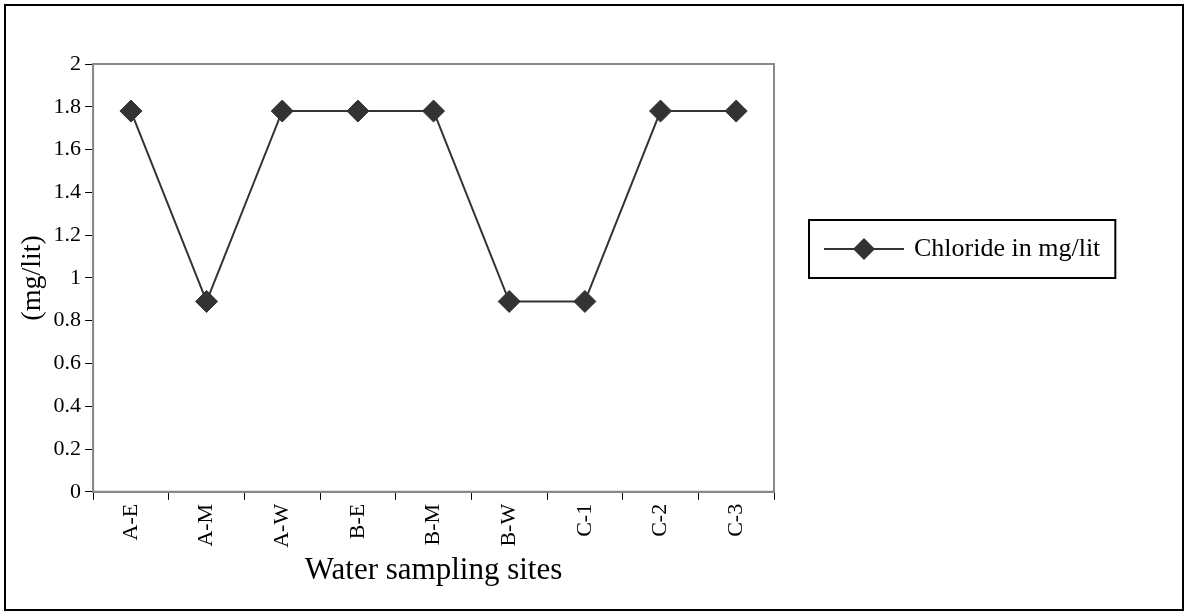 This screenshot has height=615, width=1186. I want to click on y-tick-label: 0.4, so click(67, 405).